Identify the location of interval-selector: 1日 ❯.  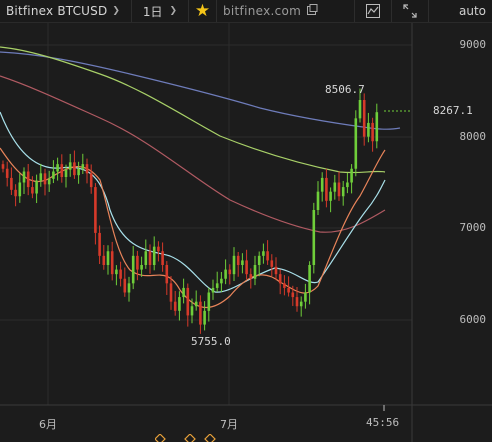
(160, 11).